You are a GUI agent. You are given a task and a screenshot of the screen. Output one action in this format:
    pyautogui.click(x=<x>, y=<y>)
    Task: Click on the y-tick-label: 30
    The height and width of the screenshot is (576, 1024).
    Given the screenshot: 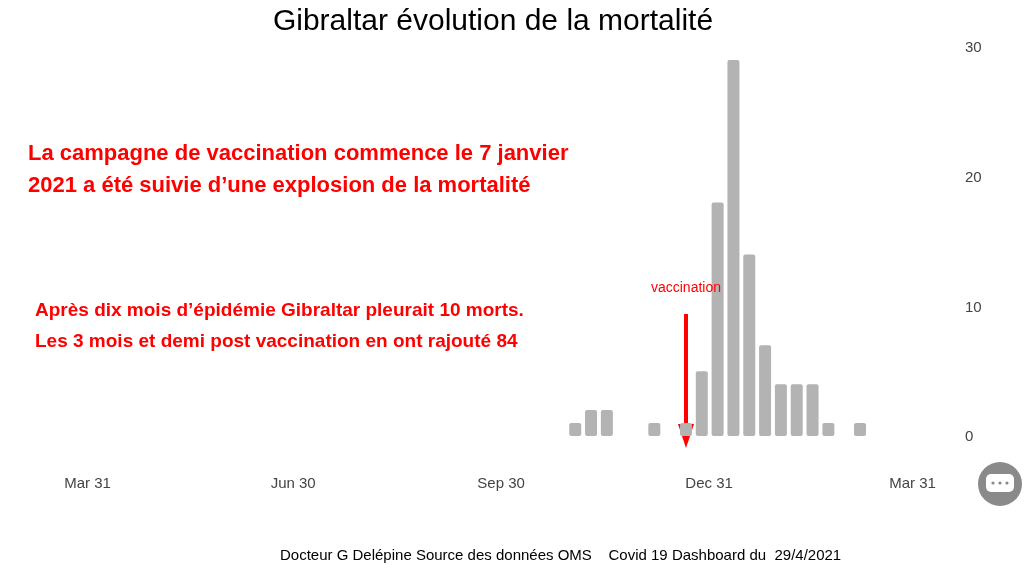 What is the action you would take?
    pyautogui.click(x=973, y=47)
    